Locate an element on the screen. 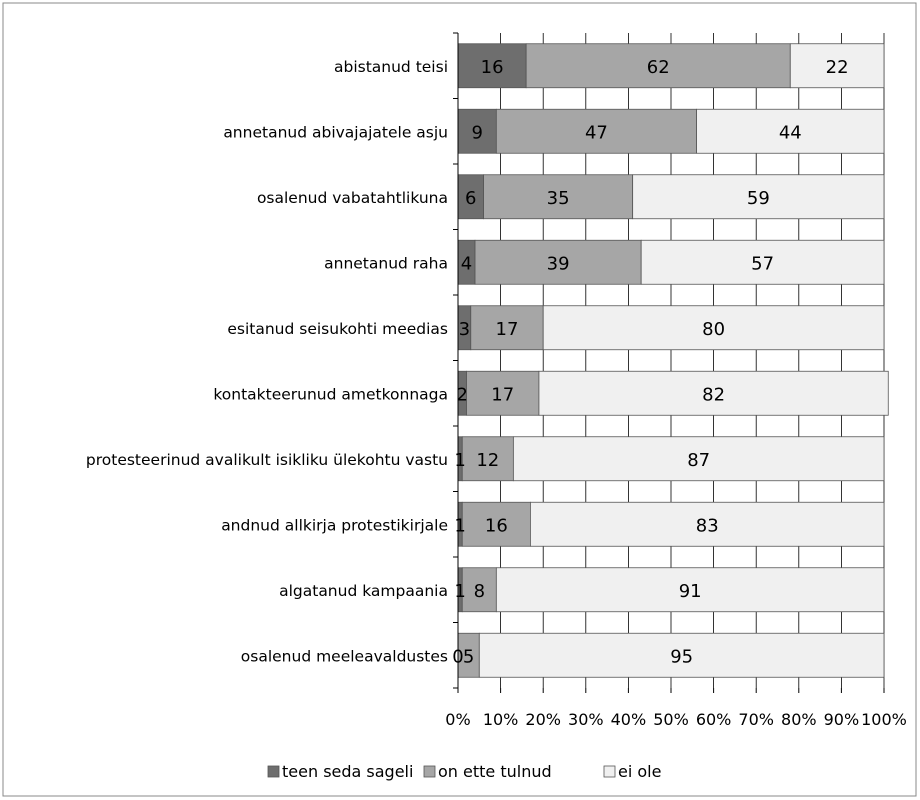  data-label: 6 is located at coordinates (470, 198).